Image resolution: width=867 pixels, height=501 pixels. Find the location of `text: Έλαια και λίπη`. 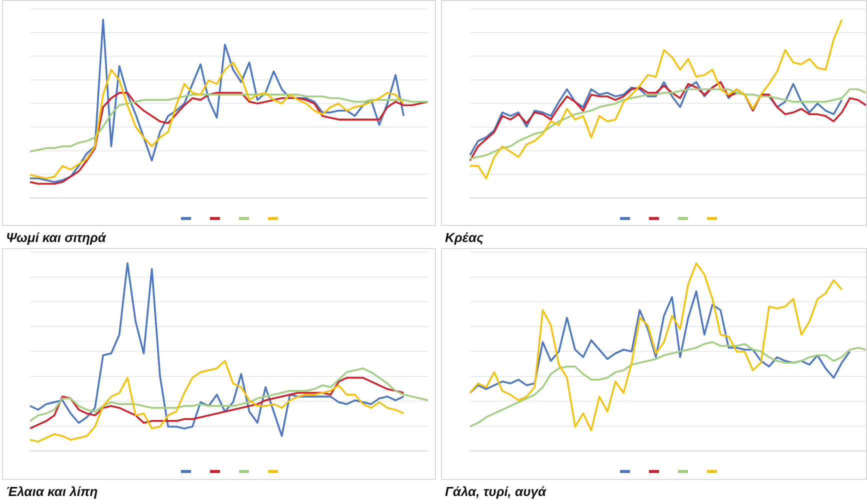

text: Έλαια και λίπη is located at coordinates (52, 491).